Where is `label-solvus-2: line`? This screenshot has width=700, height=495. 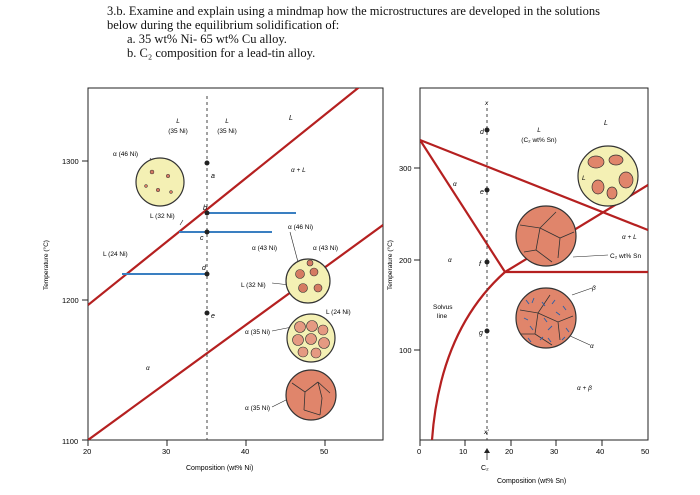 label-solvus-2: line is located at coordinates (442, 316).